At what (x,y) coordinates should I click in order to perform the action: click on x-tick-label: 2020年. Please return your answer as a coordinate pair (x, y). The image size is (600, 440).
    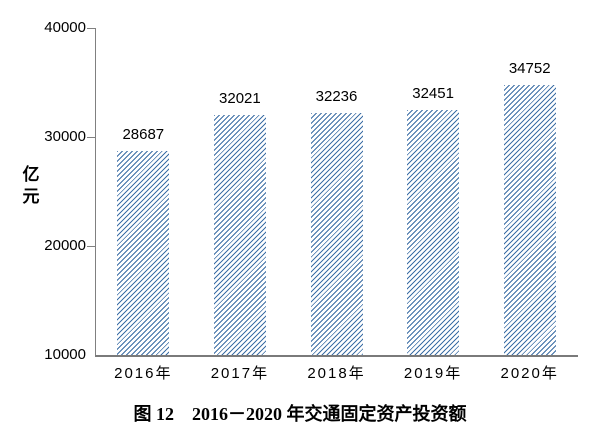
    Looking at the image, I should click on (529, 373).